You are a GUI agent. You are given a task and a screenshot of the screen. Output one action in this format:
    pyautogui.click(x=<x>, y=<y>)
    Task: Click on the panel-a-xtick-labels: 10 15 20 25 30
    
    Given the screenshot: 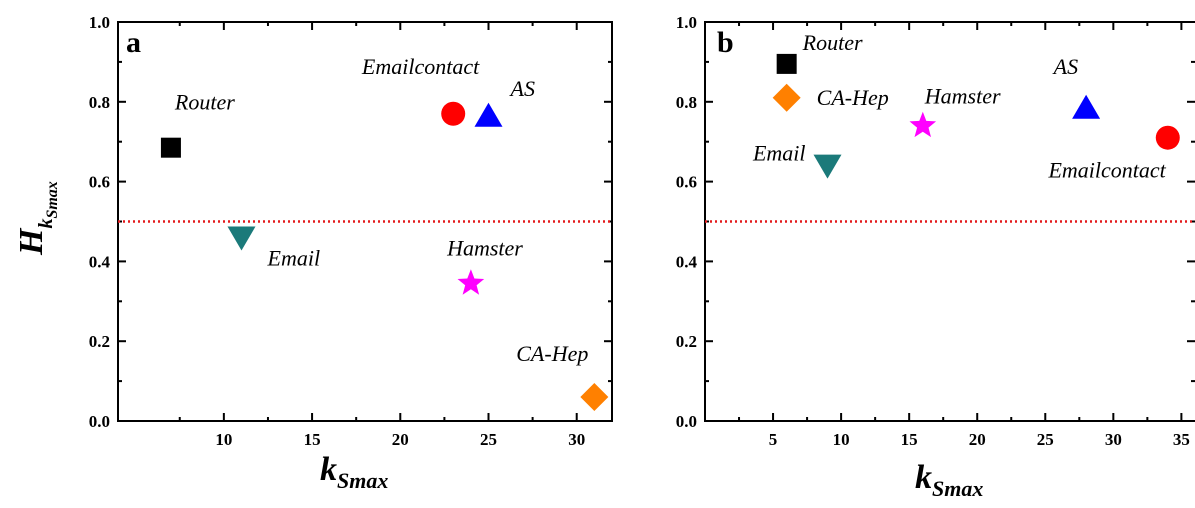 What is the action you would take?
    pyautogui.click(x=400, y=439)
    